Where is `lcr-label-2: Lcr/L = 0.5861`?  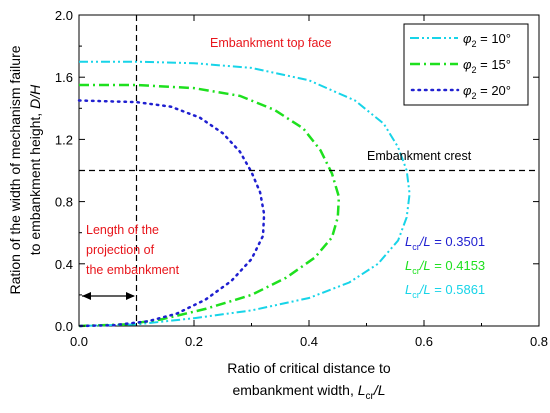 lcr-label-2: Lcr/L = 0.5861 is located at coordinates (445, 291).